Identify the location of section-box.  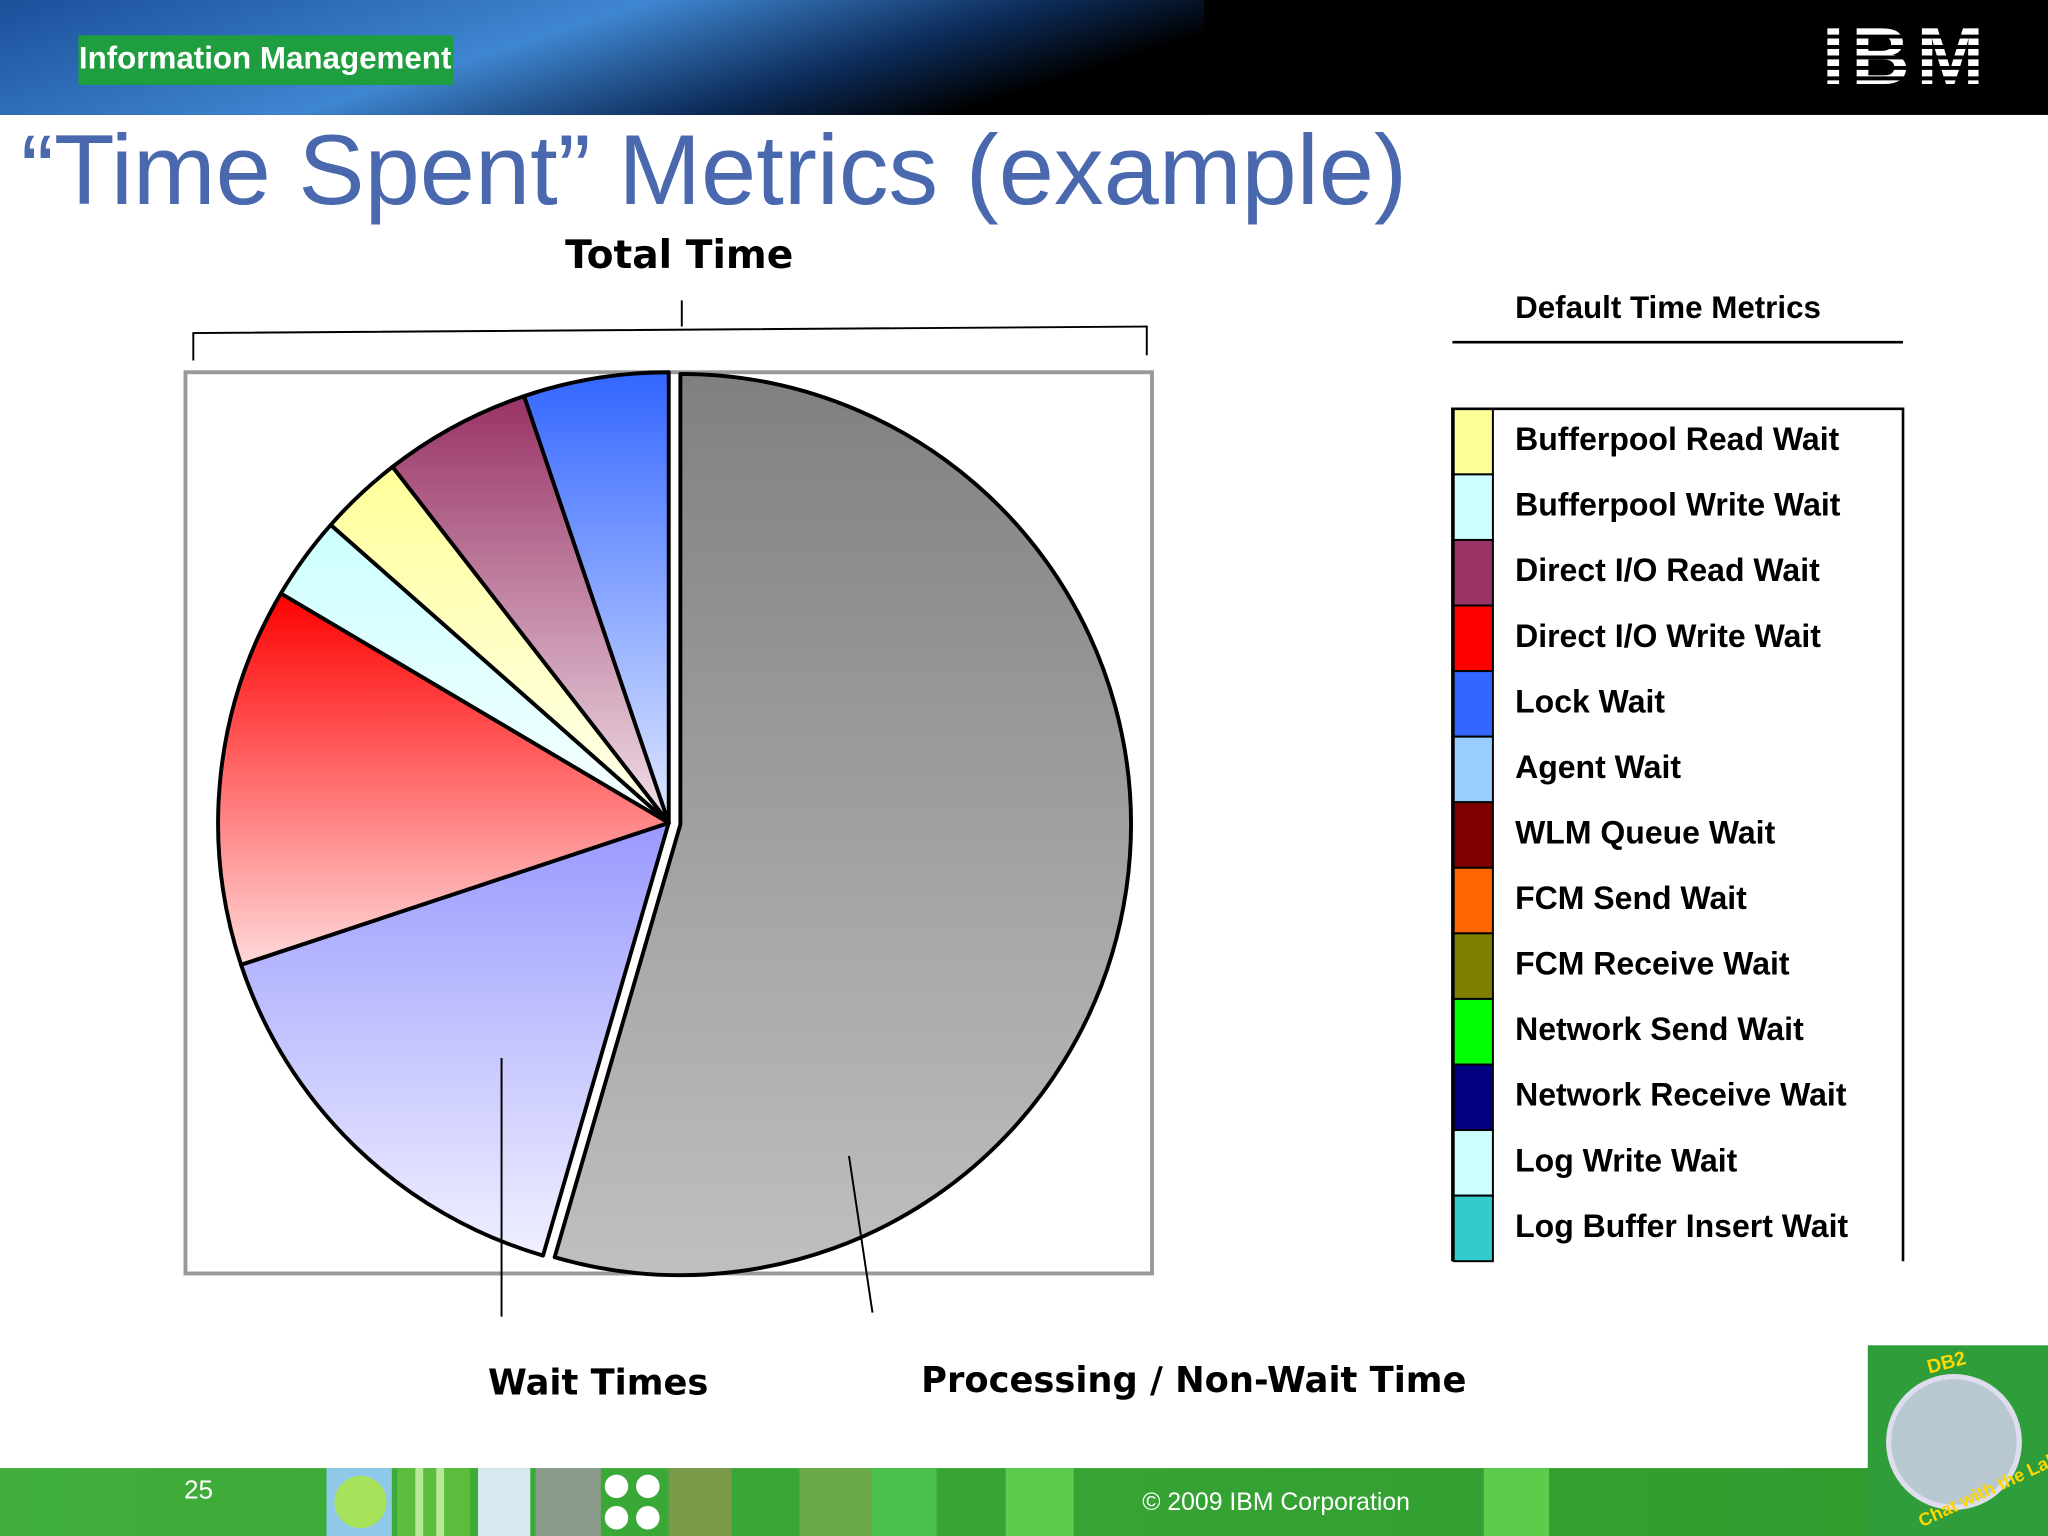
(266, 60).